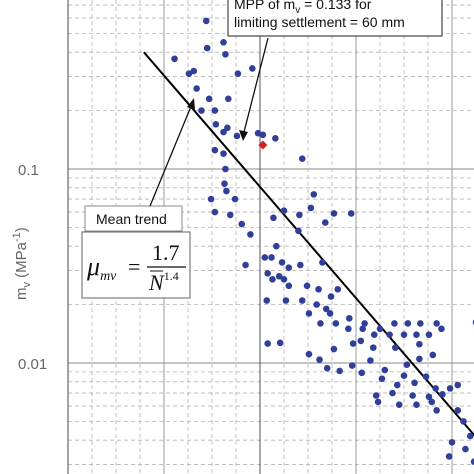 The height and width of the screenshot is (474, 474). Describe the element at coordinates (131, 219) in the screenshot. I see `mean-trend-label: Mean trend` at that location.